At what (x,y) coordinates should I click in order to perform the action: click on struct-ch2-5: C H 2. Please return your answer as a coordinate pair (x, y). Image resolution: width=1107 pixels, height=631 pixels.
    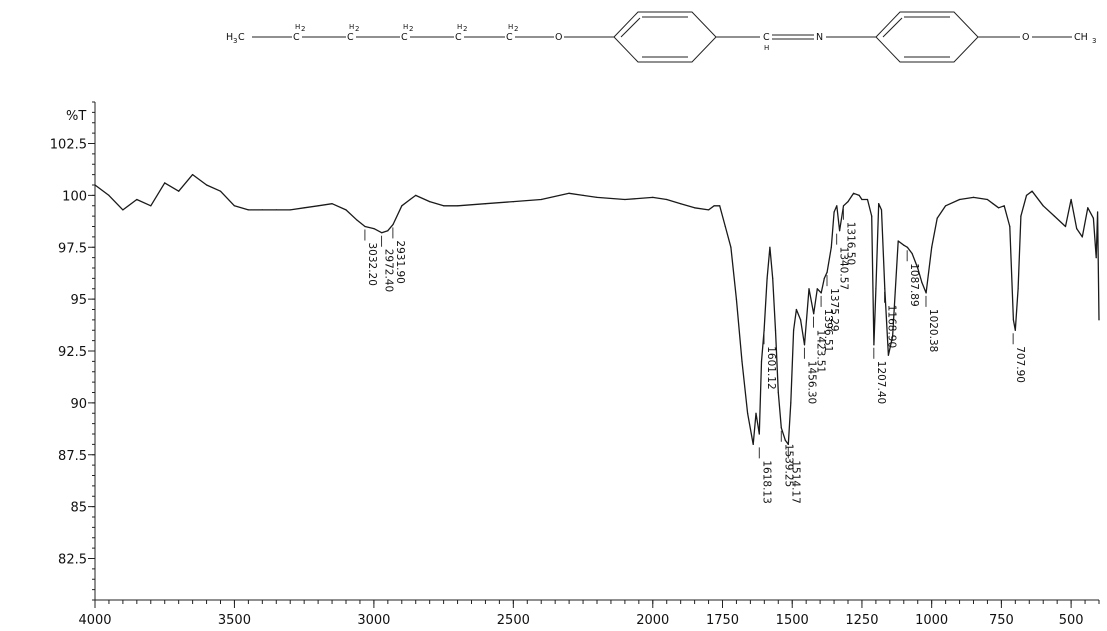
    Looking at the image, I should click on (512, 33).